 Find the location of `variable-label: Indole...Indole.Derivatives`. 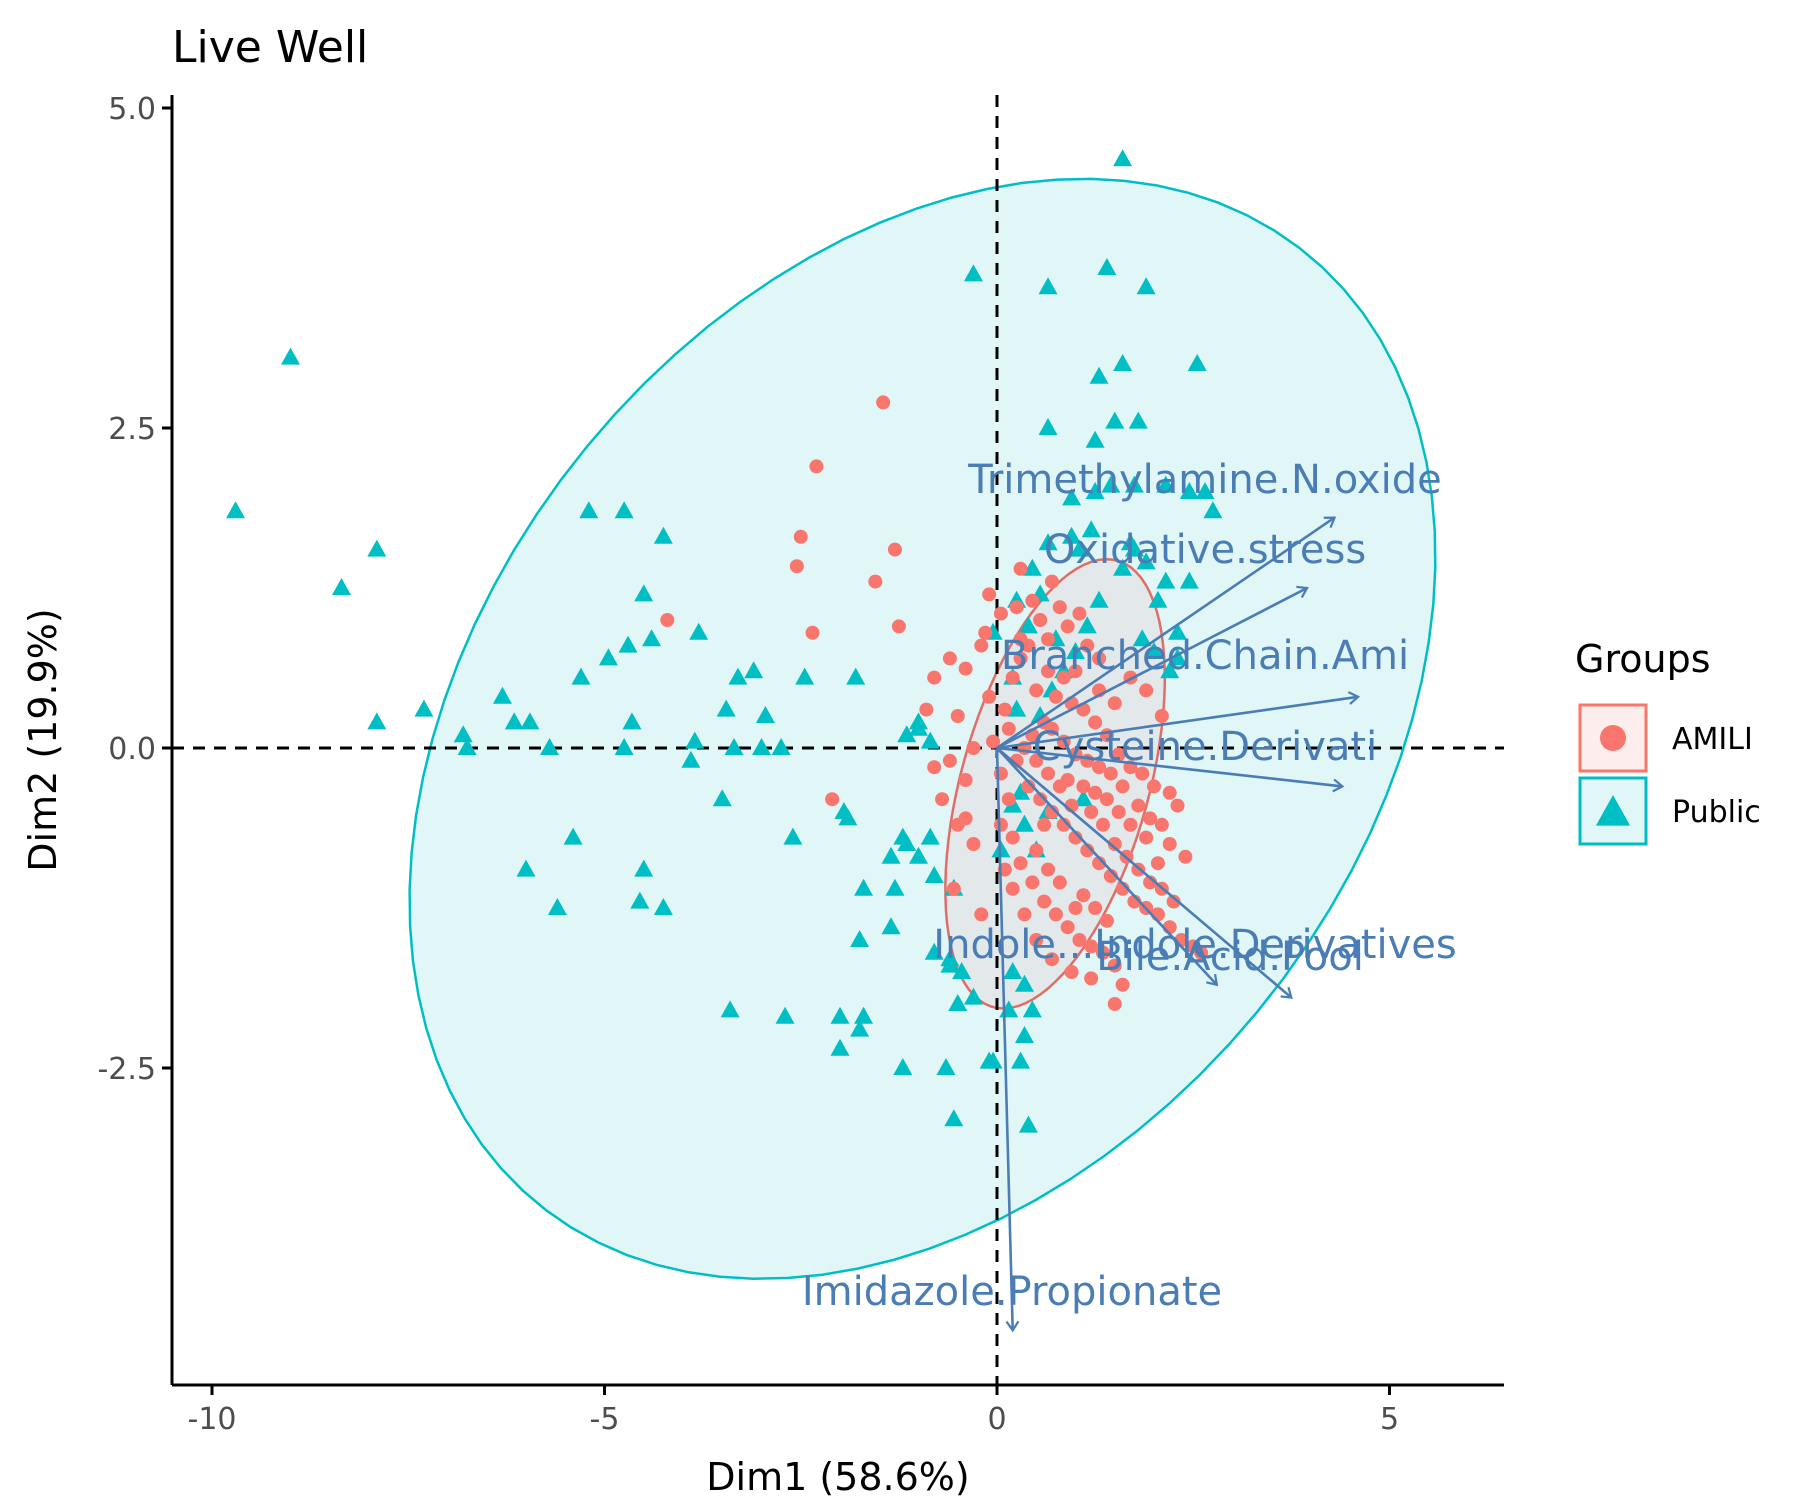

variable-label: Indole...Indole.Derivatives is located at coordinates (1194, 945).